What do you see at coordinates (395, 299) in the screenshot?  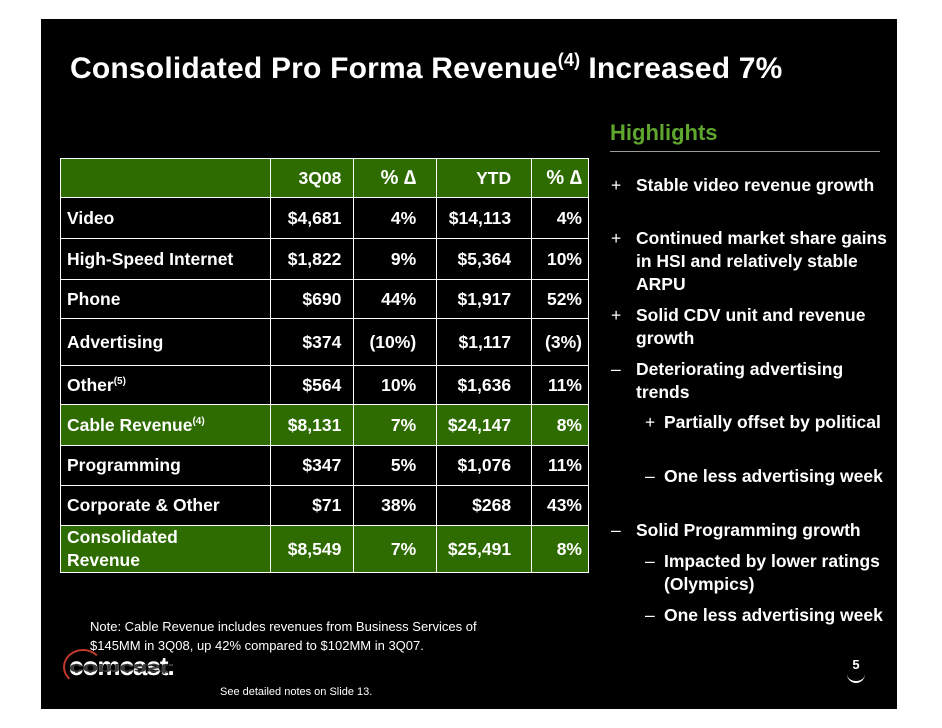 I see `row-pct-q: 44%` at bounding box center [395, 299].